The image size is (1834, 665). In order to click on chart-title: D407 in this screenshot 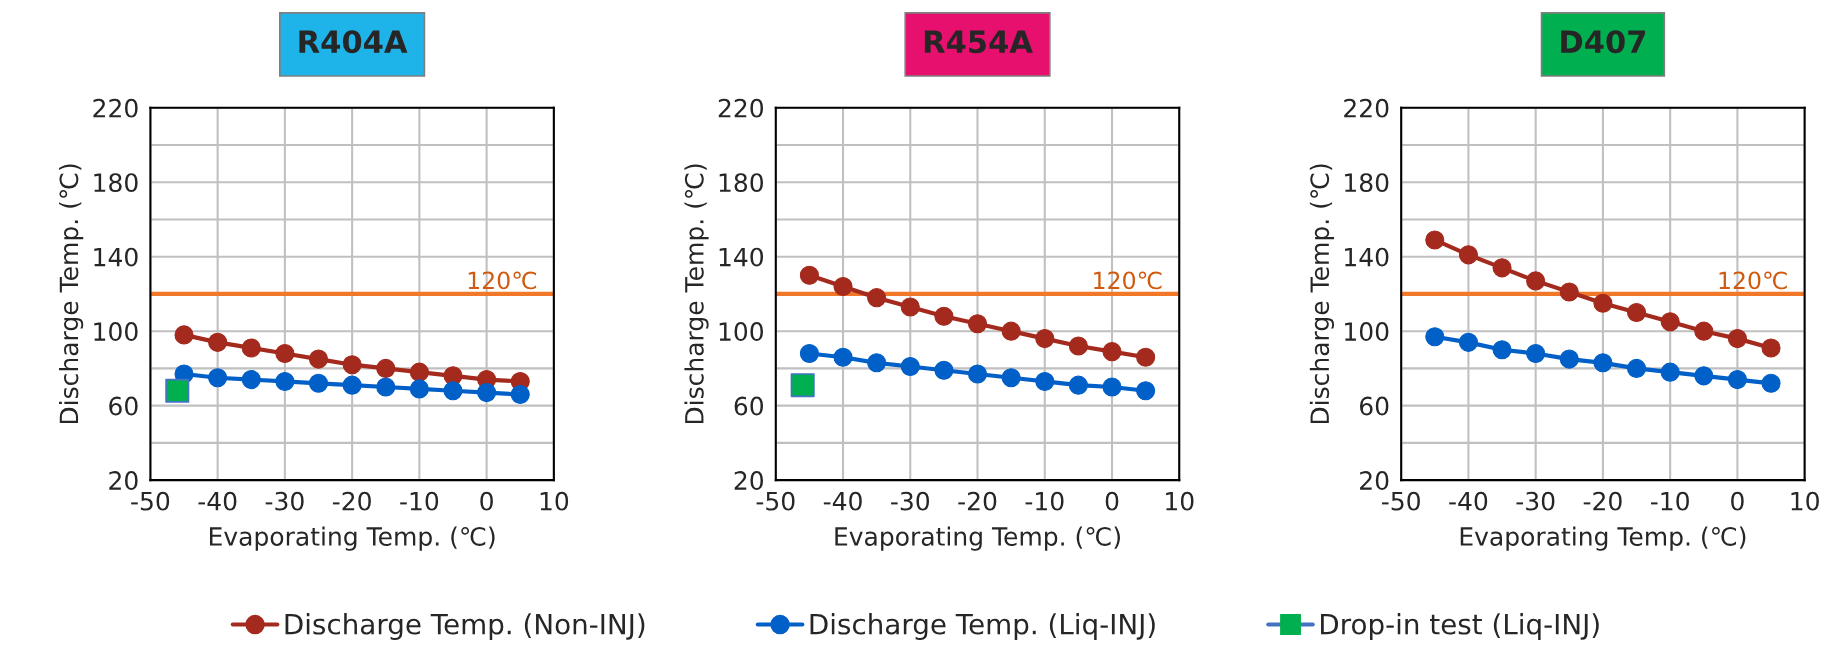, I will do `click(1603, 42)`.